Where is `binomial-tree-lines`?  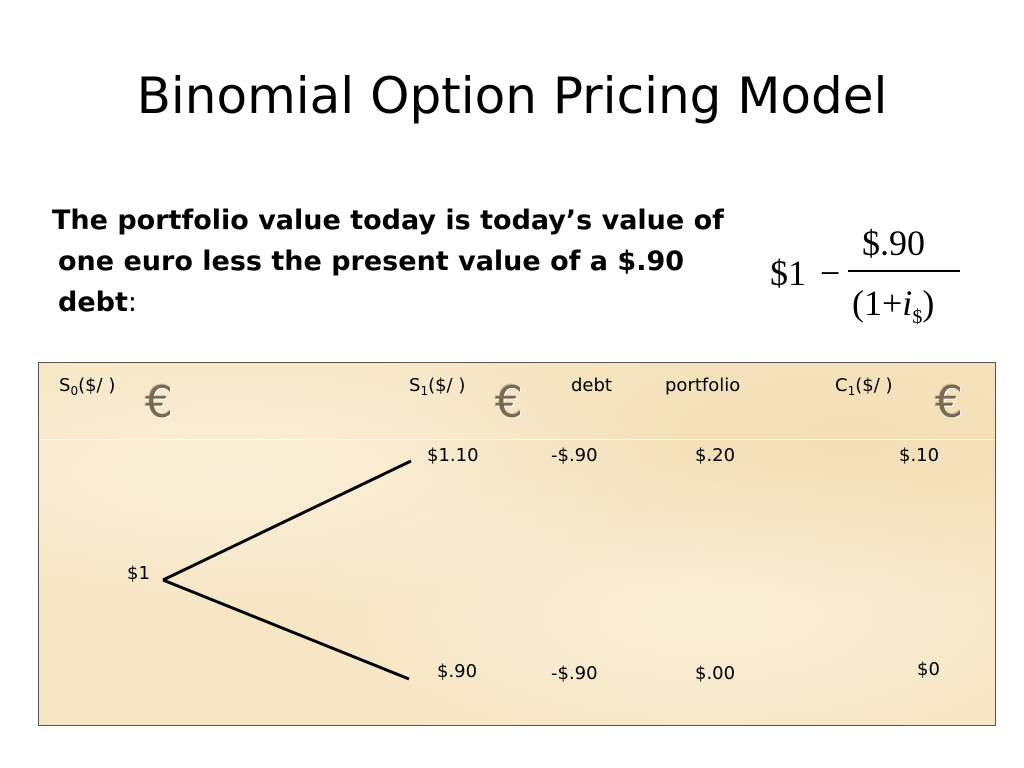
binomial-tree-lines is located at coordinates (287, 570).